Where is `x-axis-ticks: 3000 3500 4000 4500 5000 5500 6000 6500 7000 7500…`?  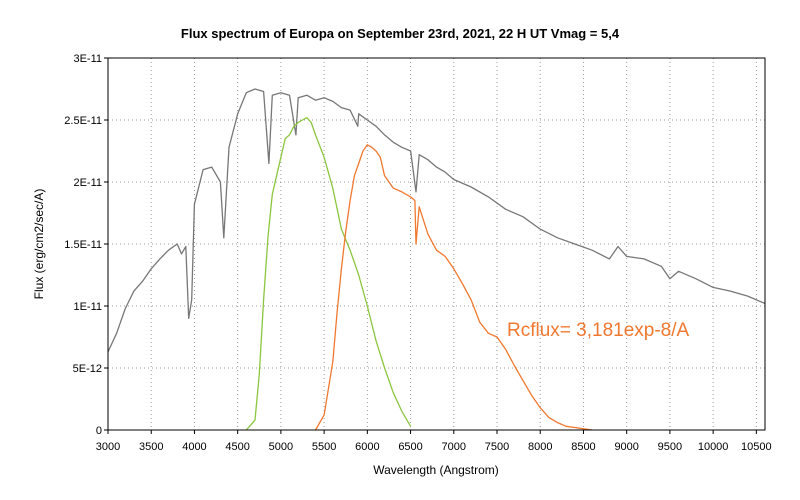 x-axis-ticks: 3000 3500 4000 4500 5000 5500 6000 6500 7000 7500… is located at coordinates (434, 441).